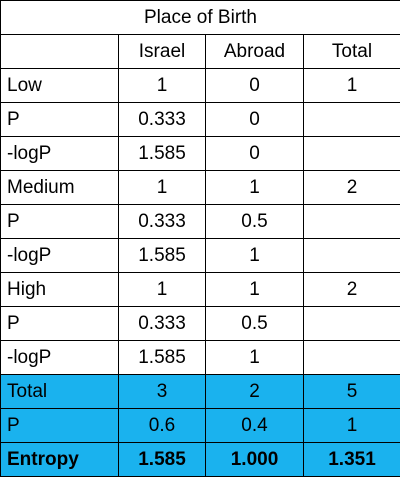  What do you see at coordinates (255, 460) in the screenshot?
I see `cell-abroad: 1.000` at bounding box center [255, 460].